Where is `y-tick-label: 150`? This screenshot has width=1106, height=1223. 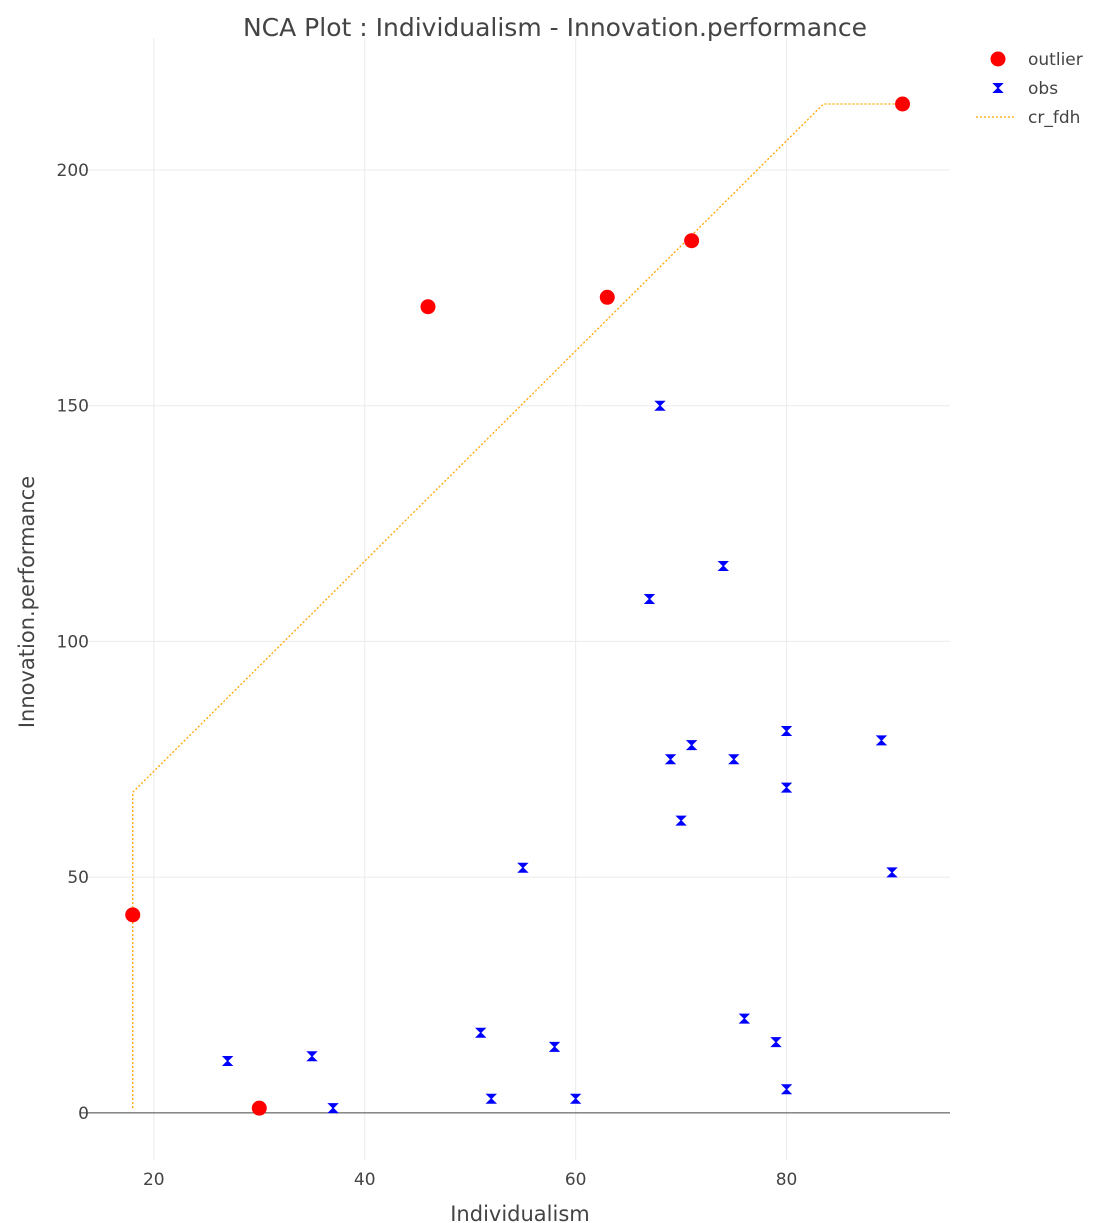 y-tick-label: 150 is located at coordinates (73, 407).